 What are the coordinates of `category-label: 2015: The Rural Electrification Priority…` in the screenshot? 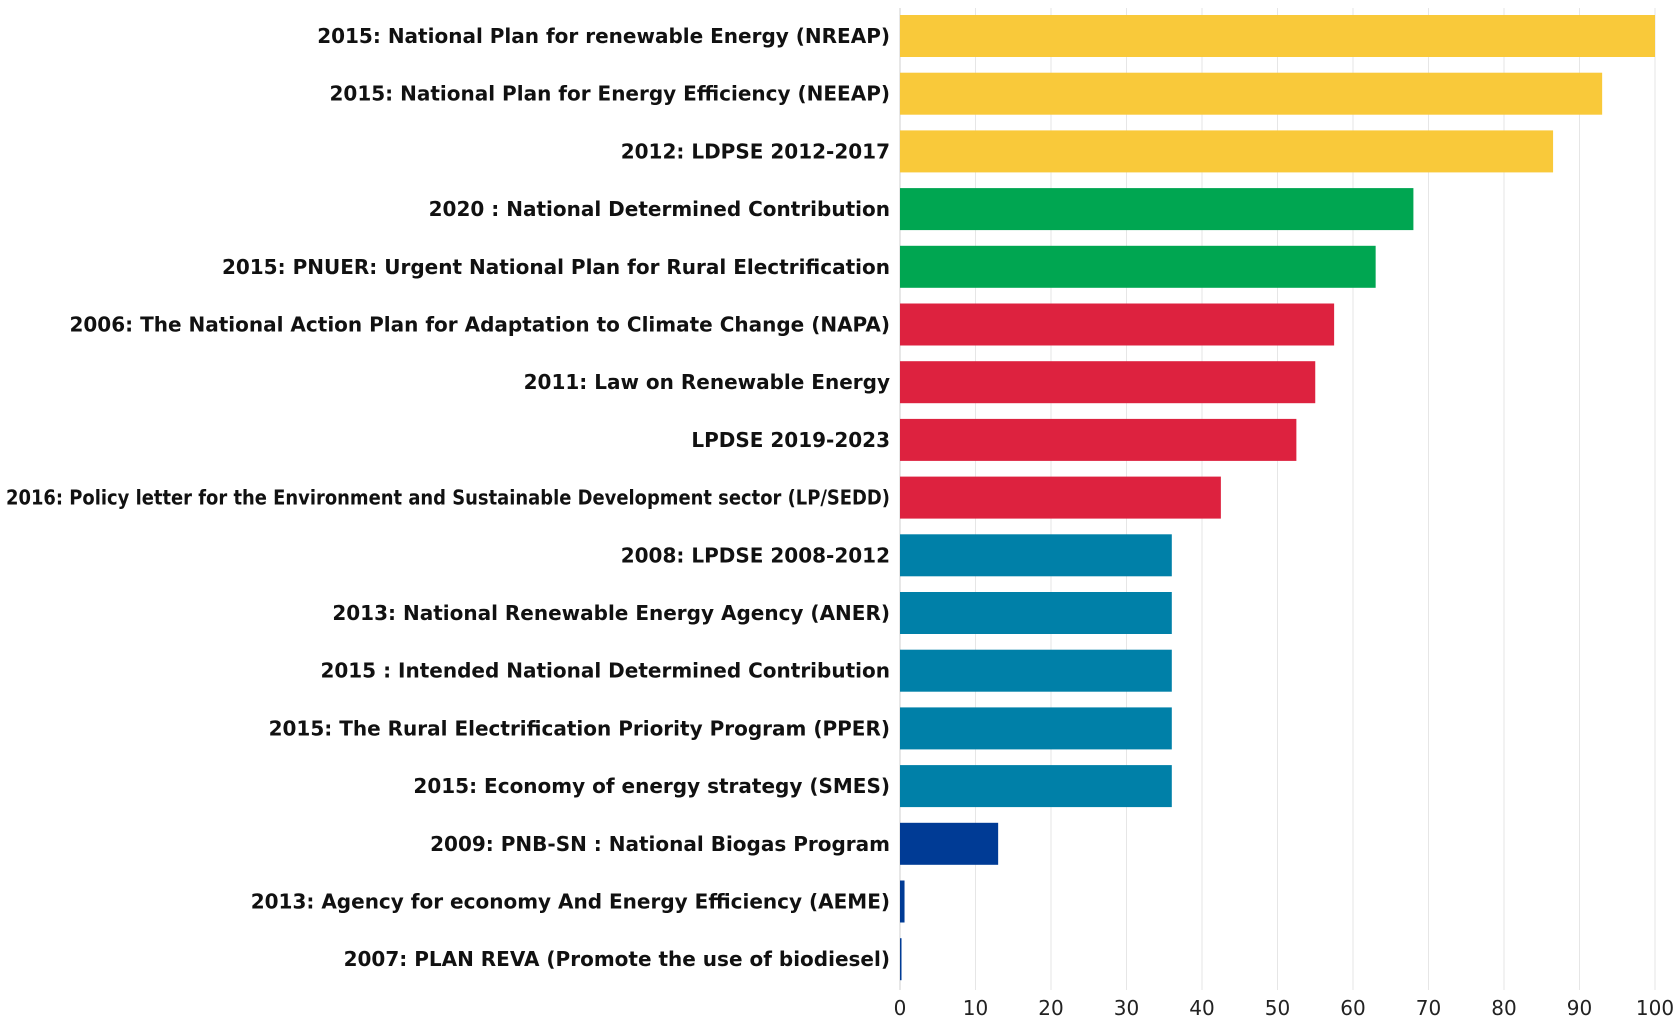 It's located at (579, 728).